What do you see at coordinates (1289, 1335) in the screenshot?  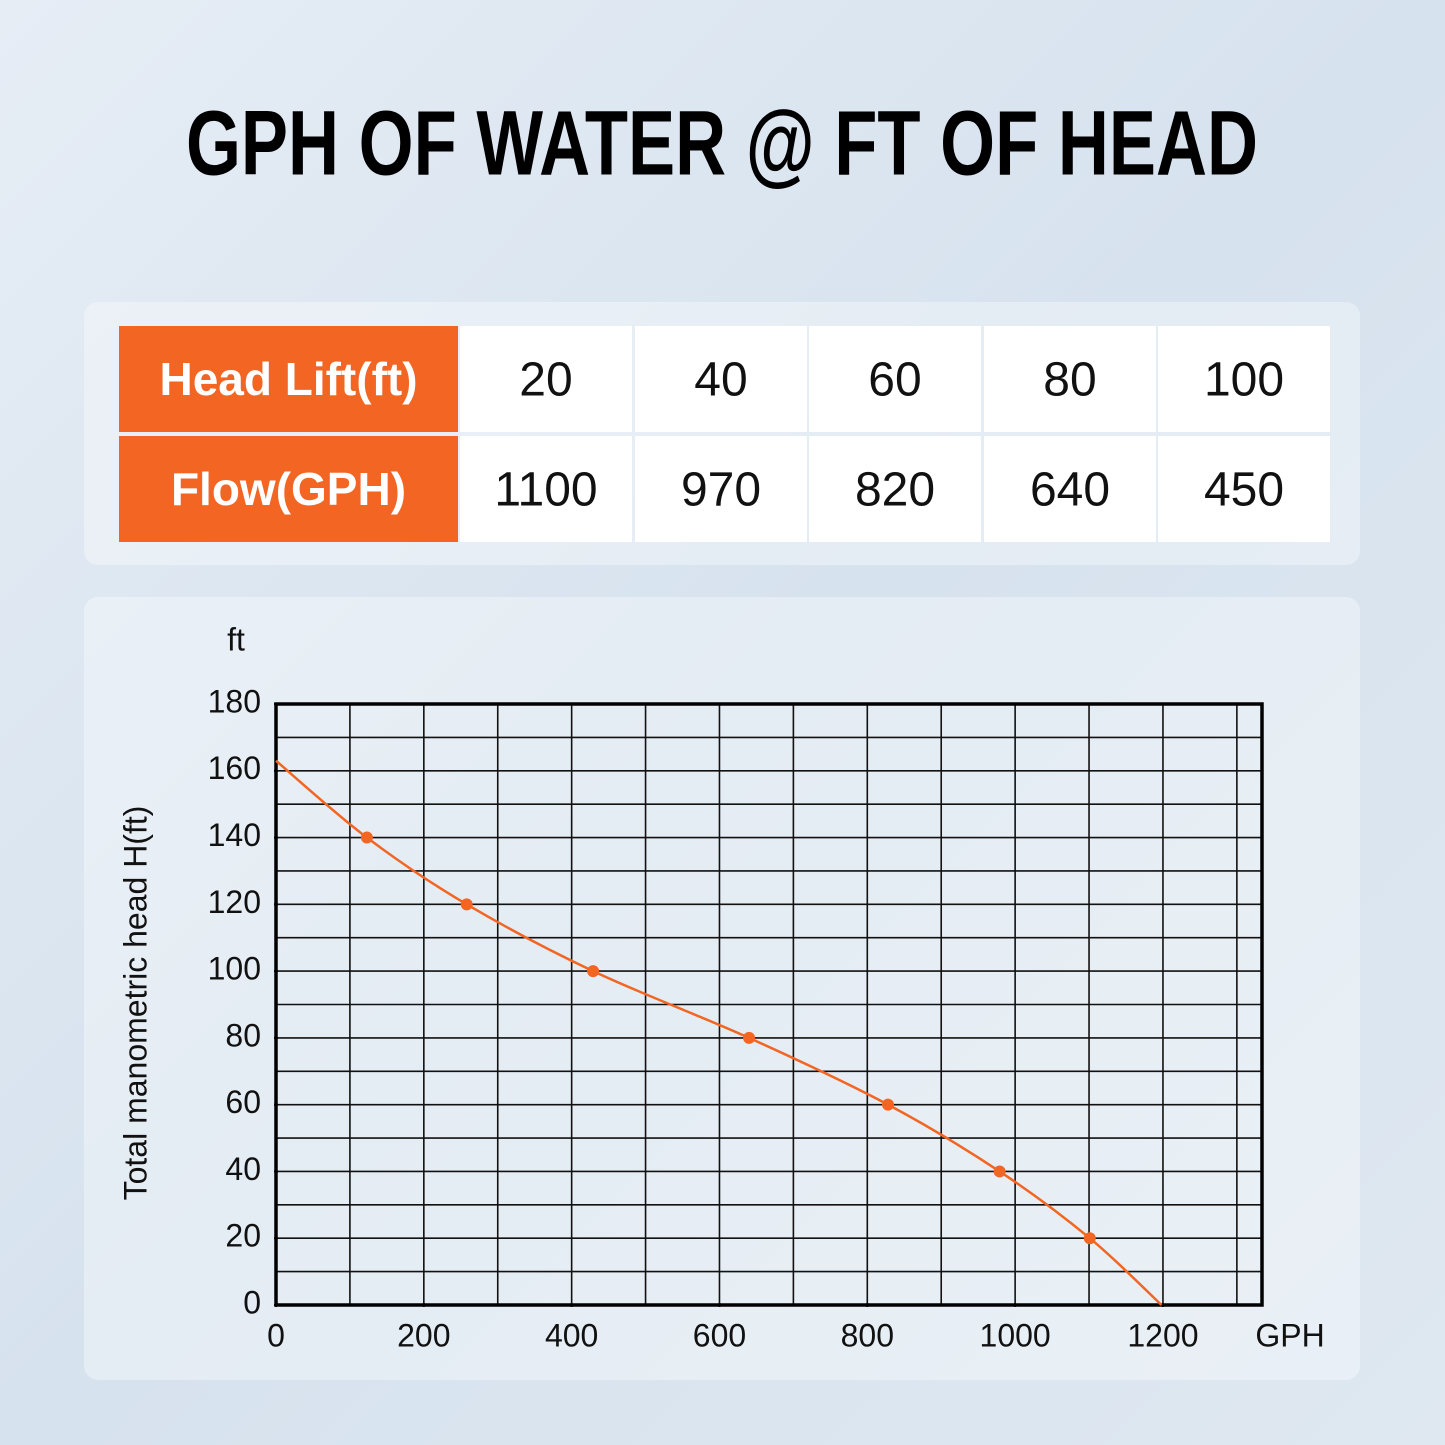 I see `x-unit: GPH` at bounding box center [1289, 1335].